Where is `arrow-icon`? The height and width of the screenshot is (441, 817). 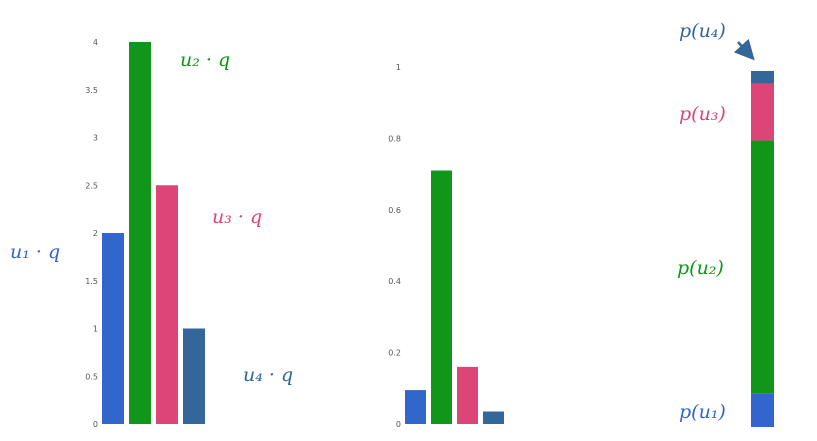
arrow-icon is located at coordinates (744, 49).